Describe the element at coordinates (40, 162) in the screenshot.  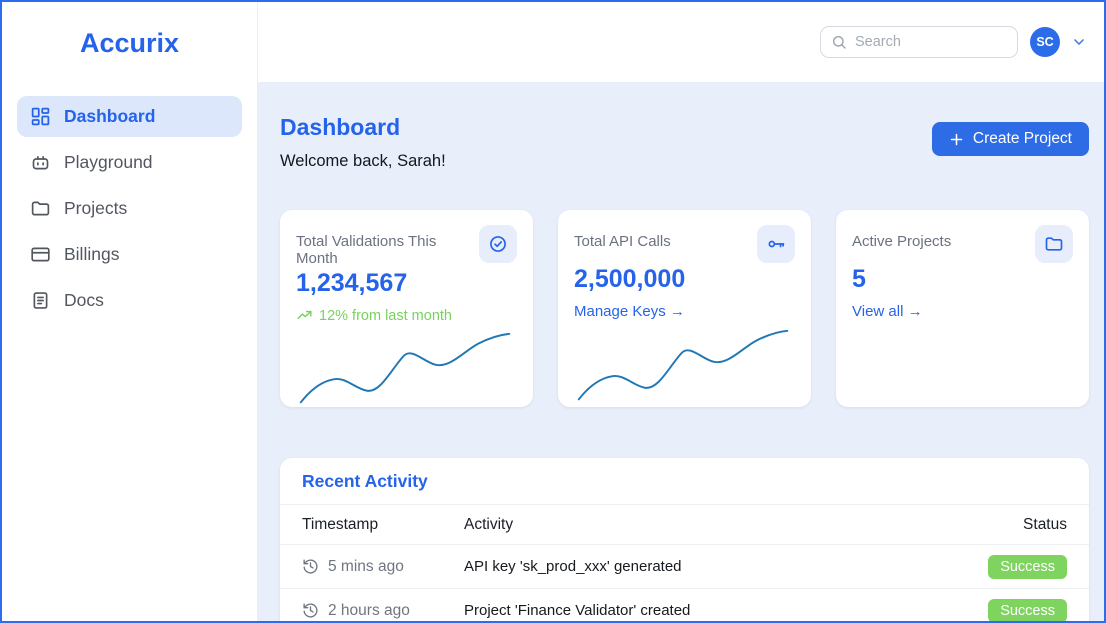
I see `bot-icon` at that location.